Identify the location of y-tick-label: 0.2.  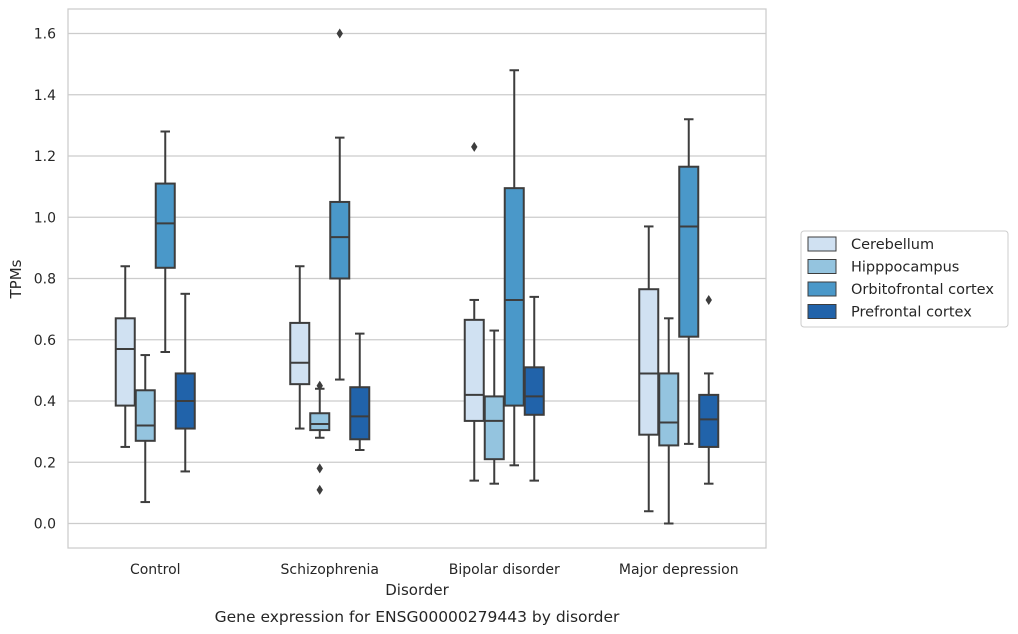
(45, 463).